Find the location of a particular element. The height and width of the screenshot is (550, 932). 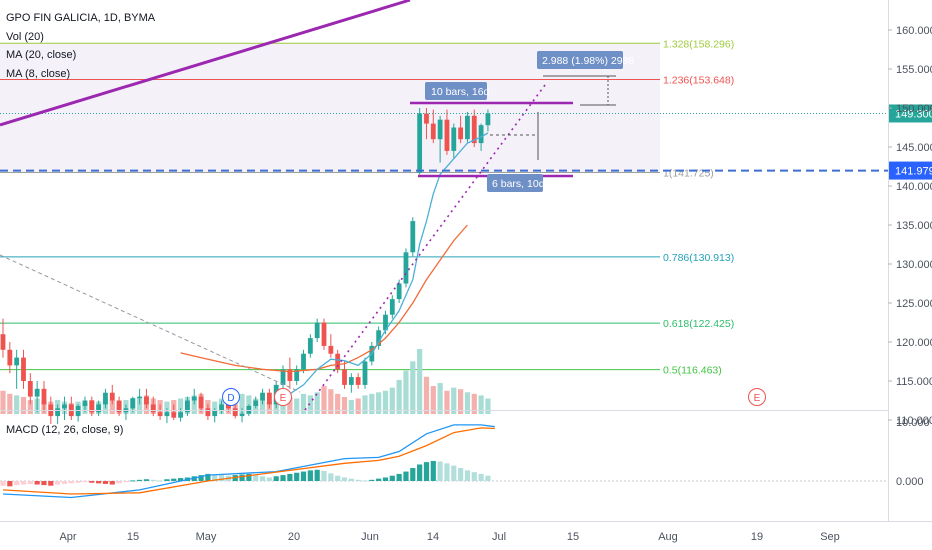

macd-axis: 10.000 0.000 is located at coordinates (913, 452).